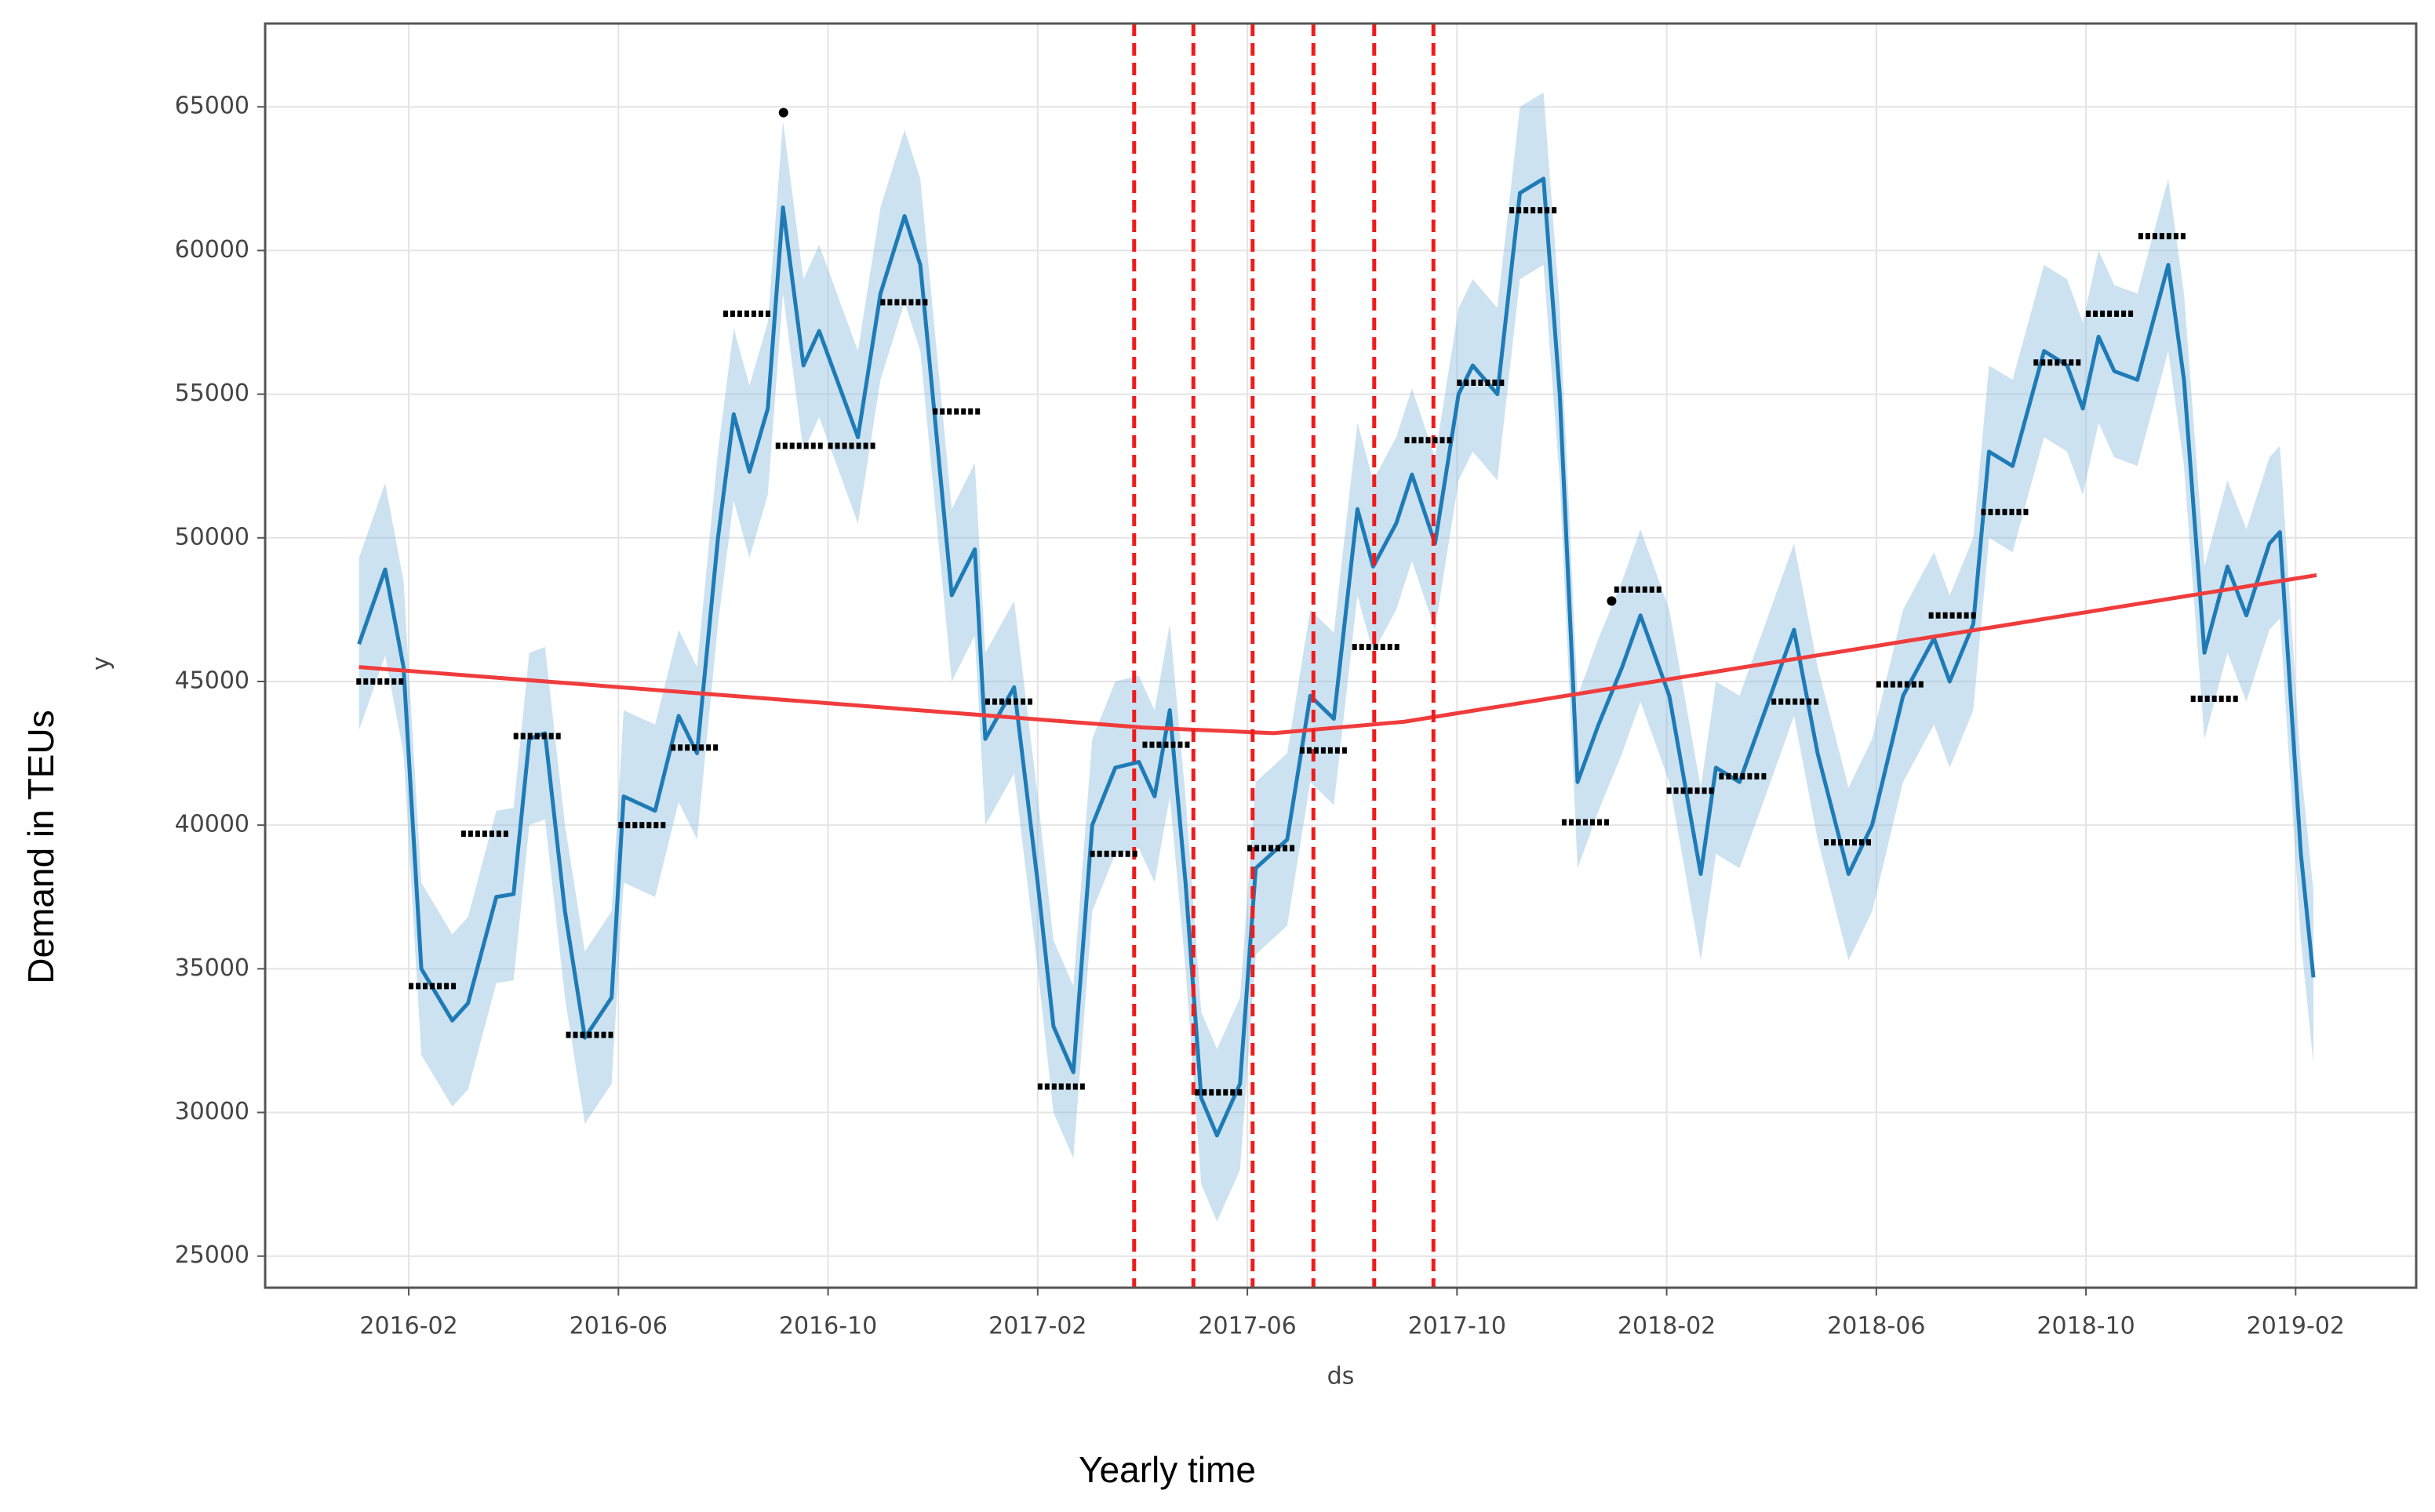  What do you see at coordinates (212, 250) in the screenshot?
I see `y-tick-label: 60000` at bounding box center [212, 250].